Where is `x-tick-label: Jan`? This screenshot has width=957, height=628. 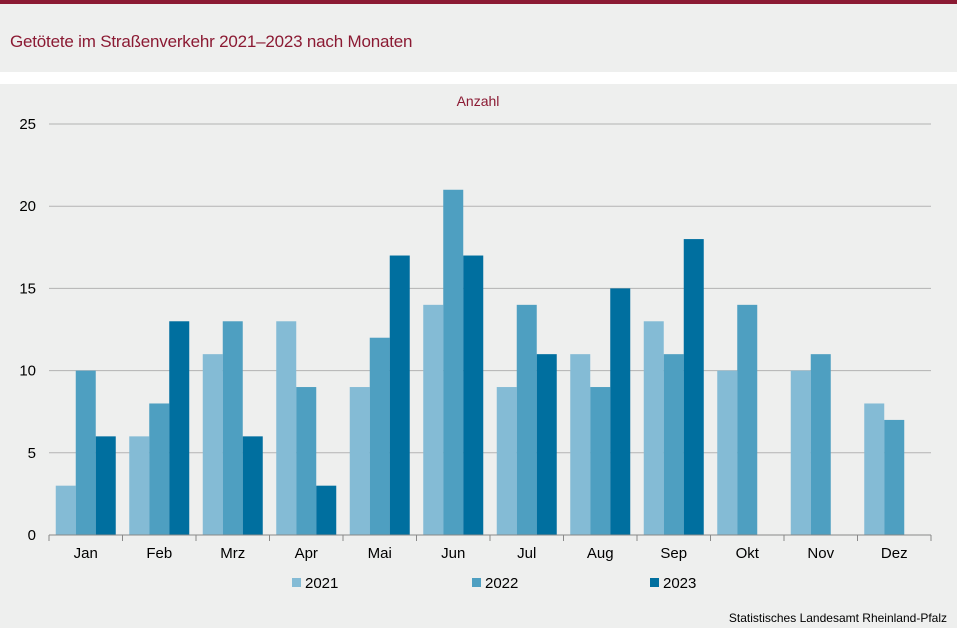 x-tick-label: Jan is located at coordinates (86, 553).